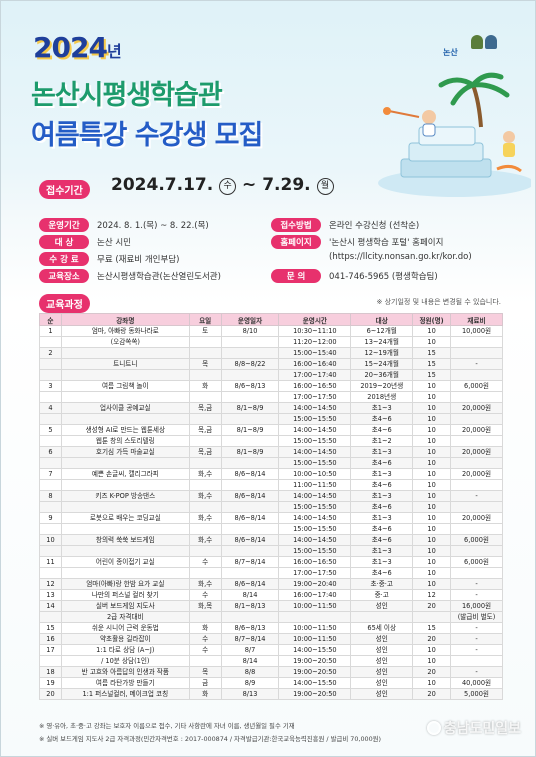 The image size is (536, 757). Describe the element at coordinates (50, 683) in the screenshot. I see `table-cell: 19` at that location.